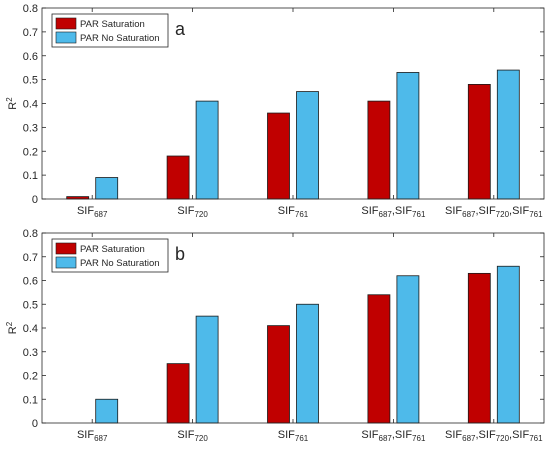  What do you see at coordinates (180, 29) in the screenshot?
I see `panel-label: a` at bounding box center [180, 29].